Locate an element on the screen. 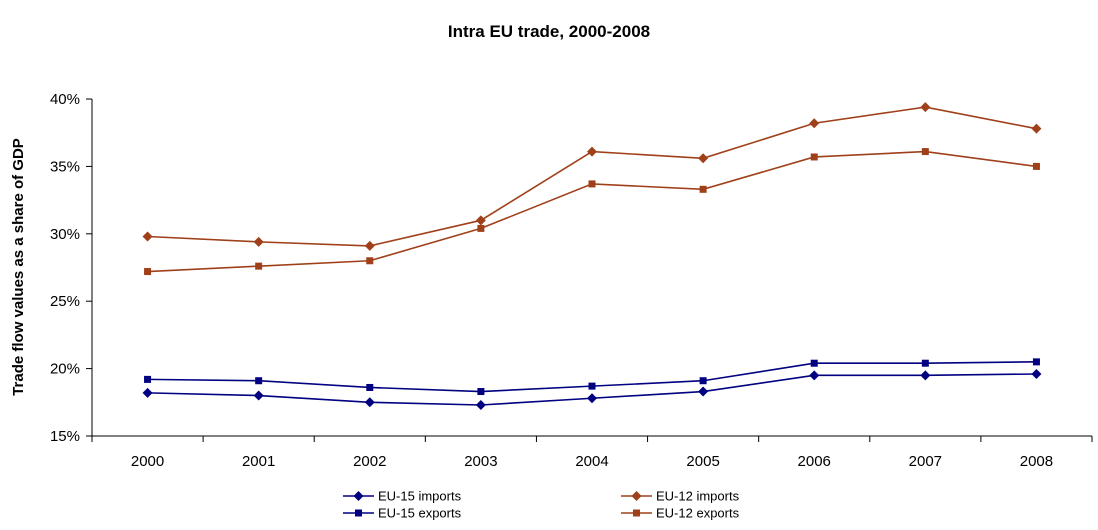 The width and height of the screenshot is (1098, 530). y-tick-label: 35% is located at coordinates (65, 166).